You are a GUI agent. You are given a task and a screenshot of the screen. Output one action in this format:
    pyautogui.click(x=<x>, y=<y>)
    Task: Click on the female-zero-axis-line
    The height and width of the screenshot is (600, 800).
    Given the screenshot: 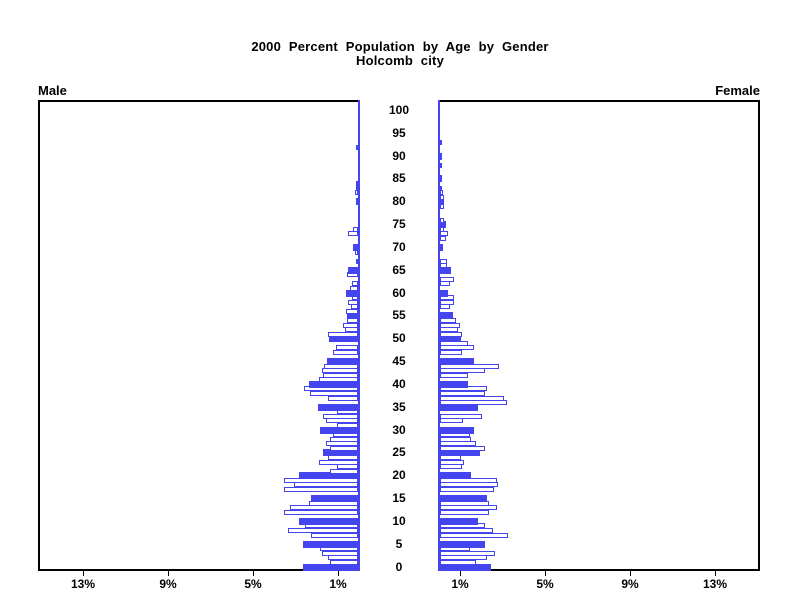 What is the action you would take?
    pyautogui.click(x=439, y=335)
    